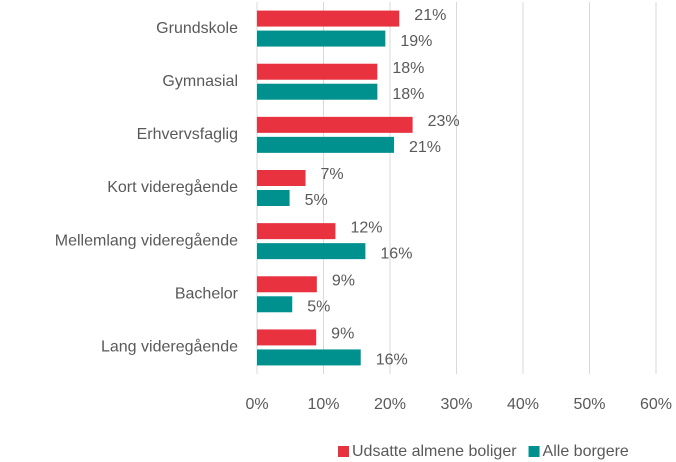  I want to click on x-tick-label: 40%, so click(523, 404).